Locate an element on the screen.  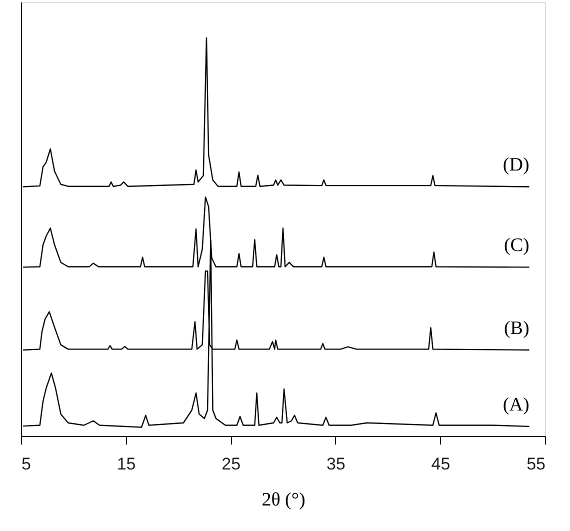
series-label: (C) is located at coordinates (517, 245).